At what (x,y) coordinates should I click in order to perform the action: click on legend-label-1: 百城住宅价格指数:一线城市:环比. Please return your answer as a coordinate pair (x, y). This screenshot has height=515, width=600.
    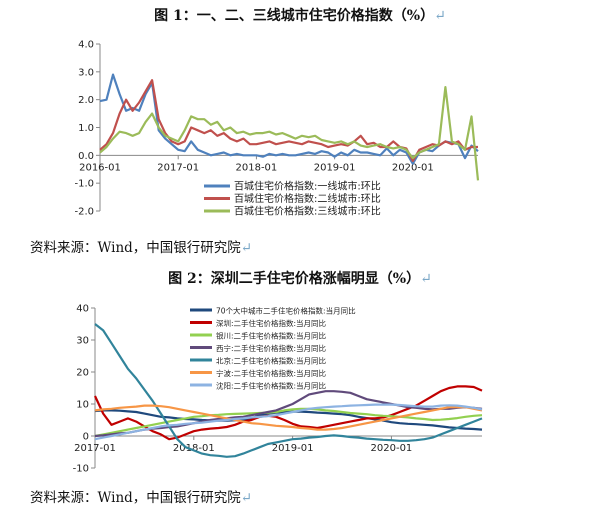
    Looking at the image, I should click on (307, 186).